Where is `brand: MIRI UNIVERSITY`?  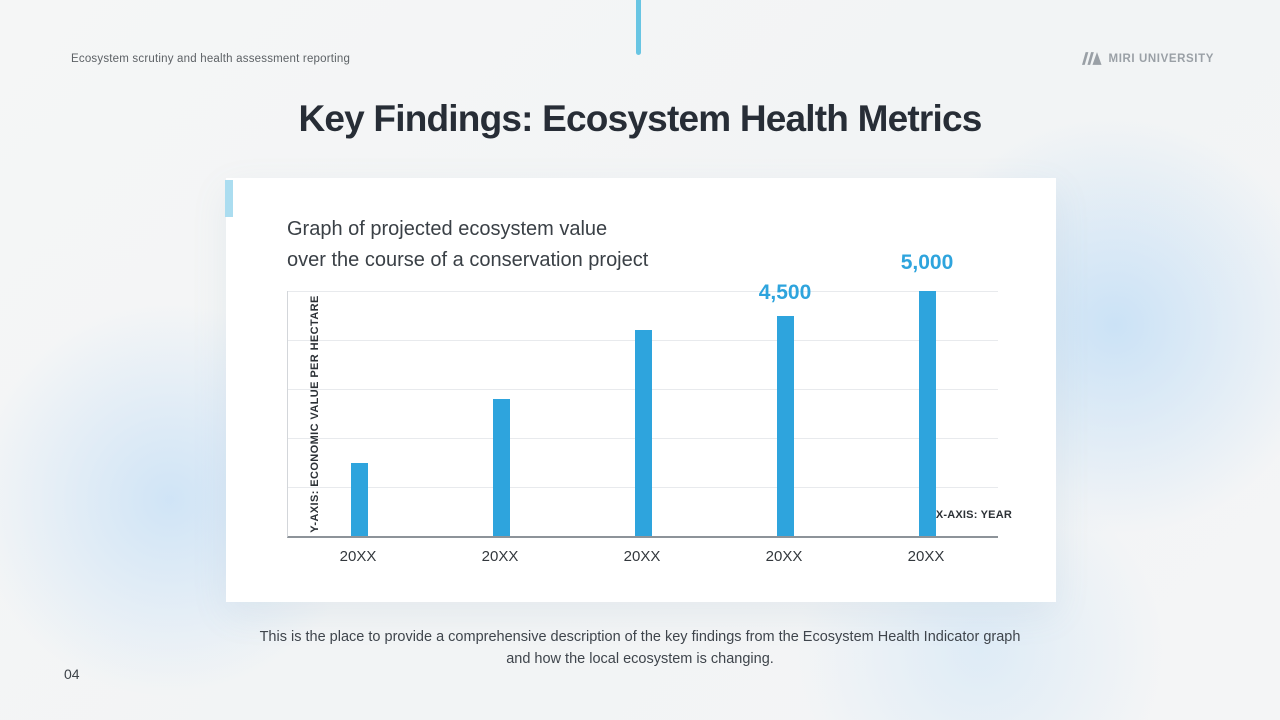
brand: MIRI UNIVERSITY is located at coordinates (1147, 58).